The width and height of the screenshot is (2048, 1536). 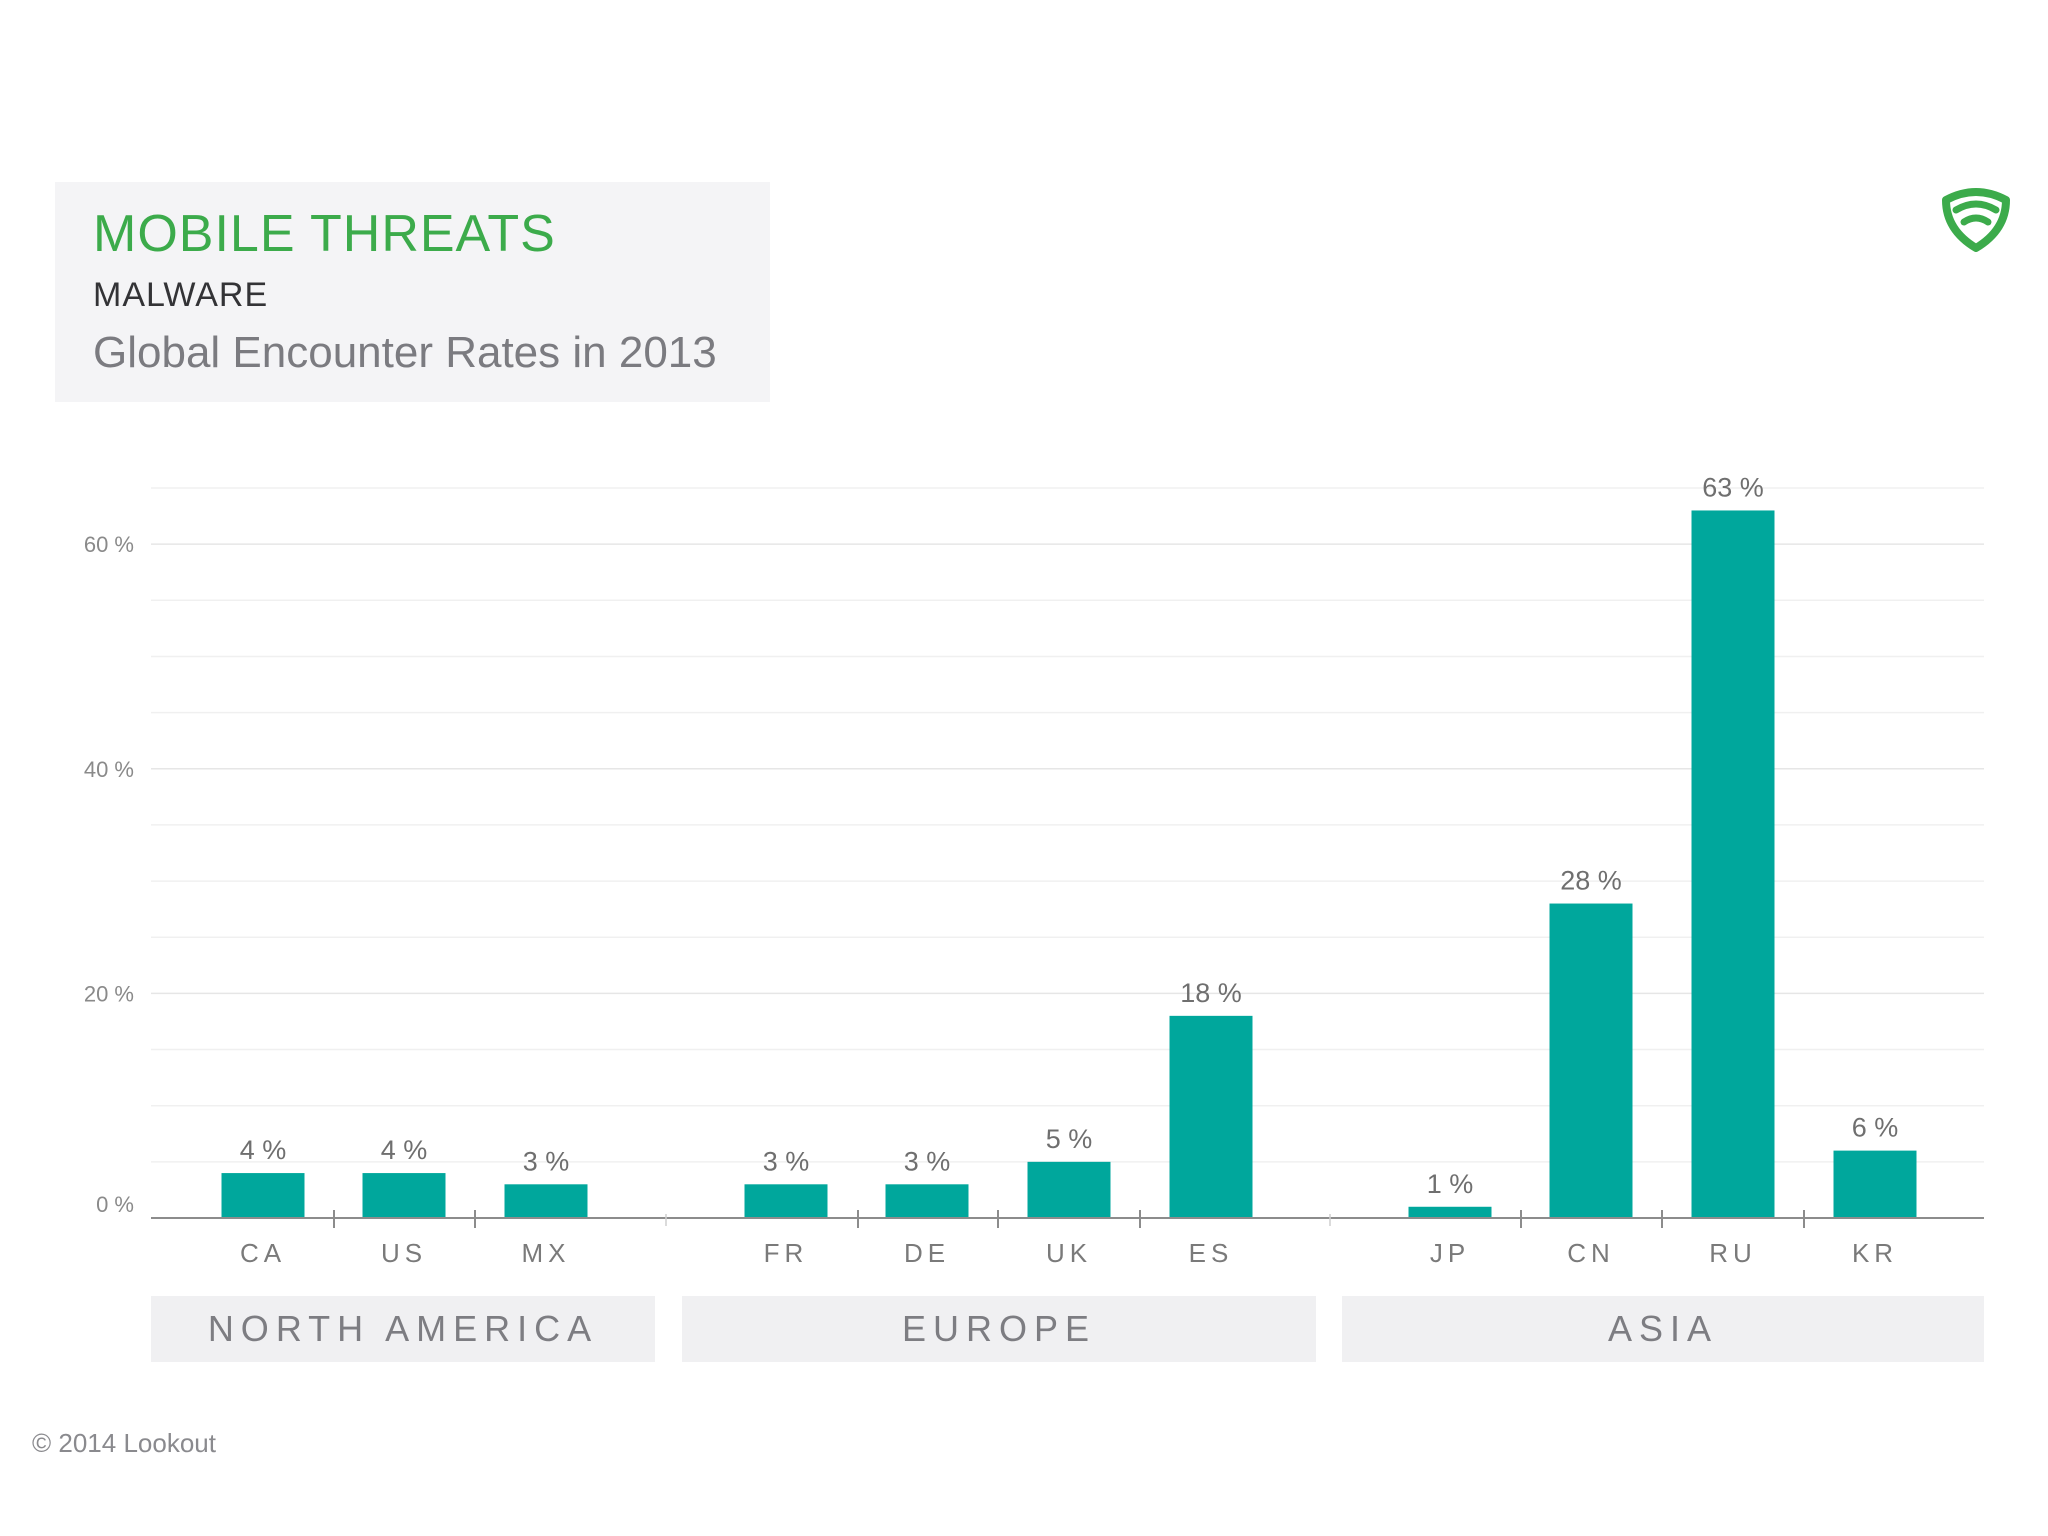 What do you see at coordinates (109, 993) in the screenshot?
I see `y-tick-label: 20 %` at bounding box center [109, 993].